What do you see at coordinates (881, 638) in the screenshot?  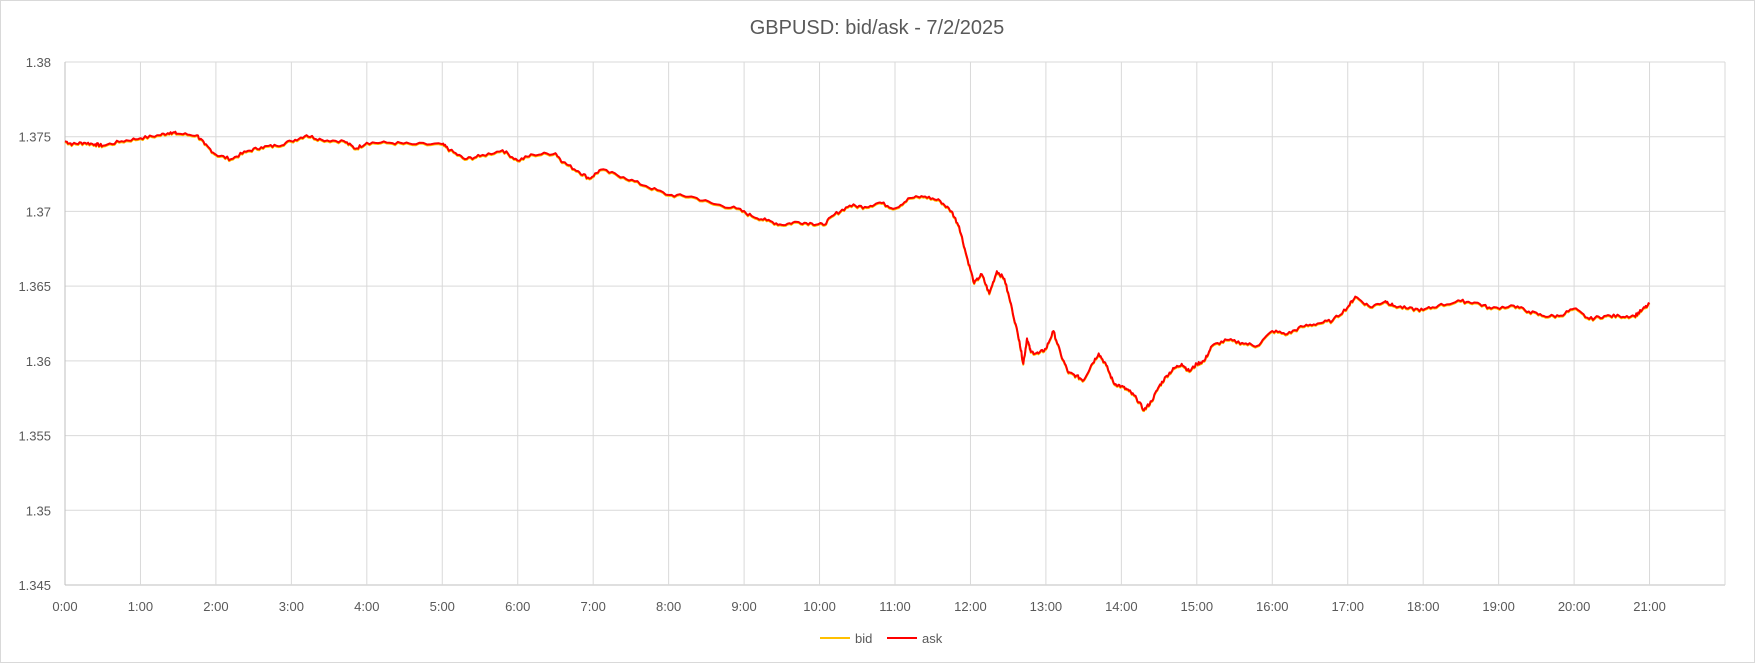 I see `legend: bid ask` at bounding box center [881, 638].